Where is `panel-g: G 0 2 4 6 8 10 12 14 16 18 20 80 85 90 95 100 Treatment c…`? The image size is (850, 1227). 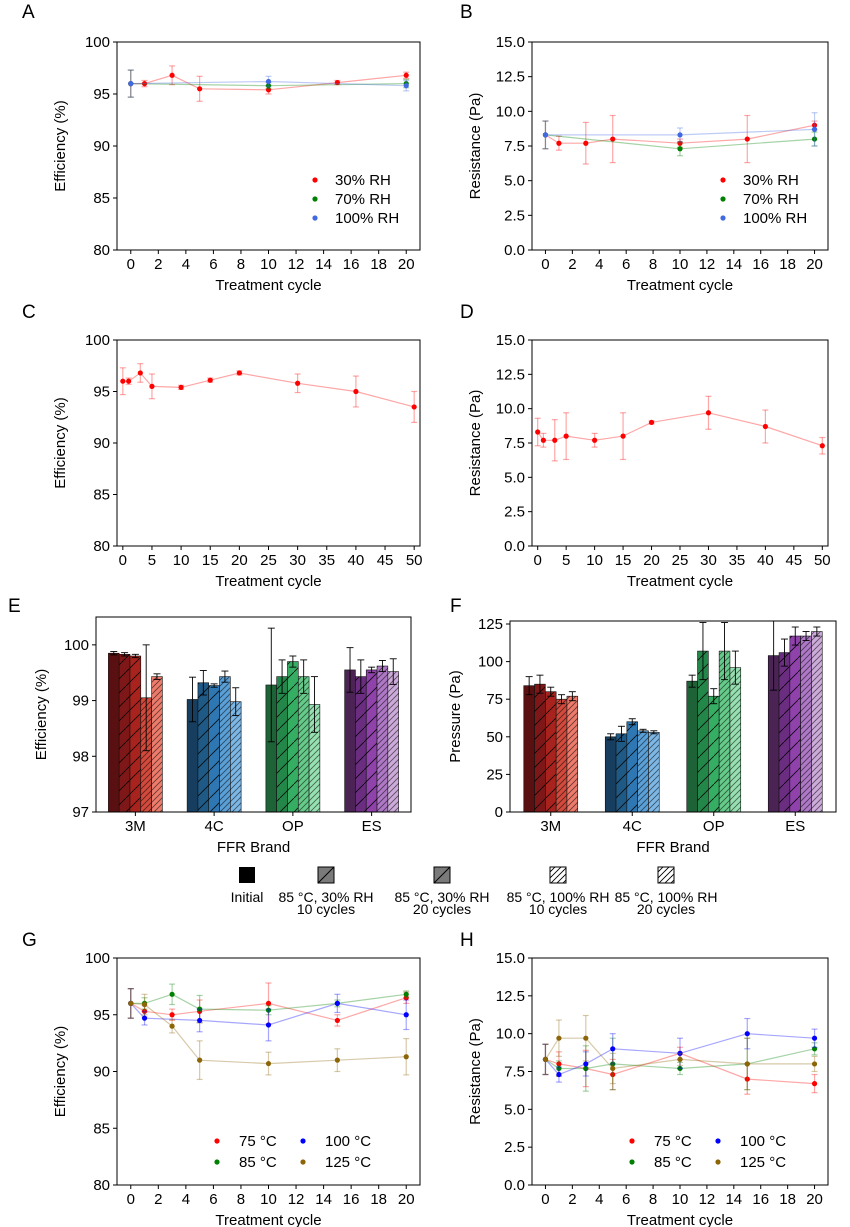
panel-g: G 0 2 4 6 8 10 12 14 16 18 20 80 85 90 95 100 Treatment c… is located at coordinates (221, 1078).